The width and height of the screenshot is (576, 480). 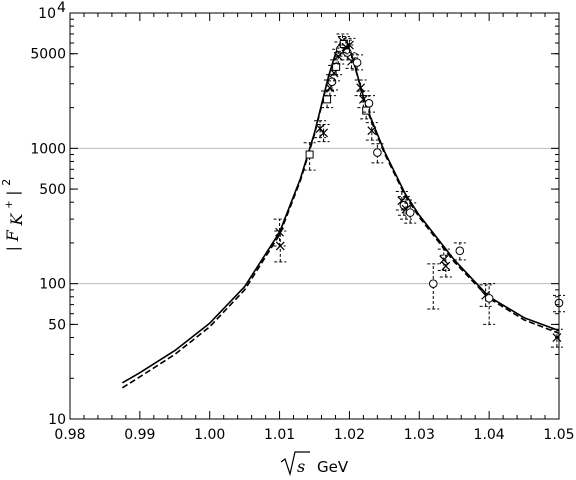 I want to click on x-tick-label: 1.01, so click(x=279, y=435).